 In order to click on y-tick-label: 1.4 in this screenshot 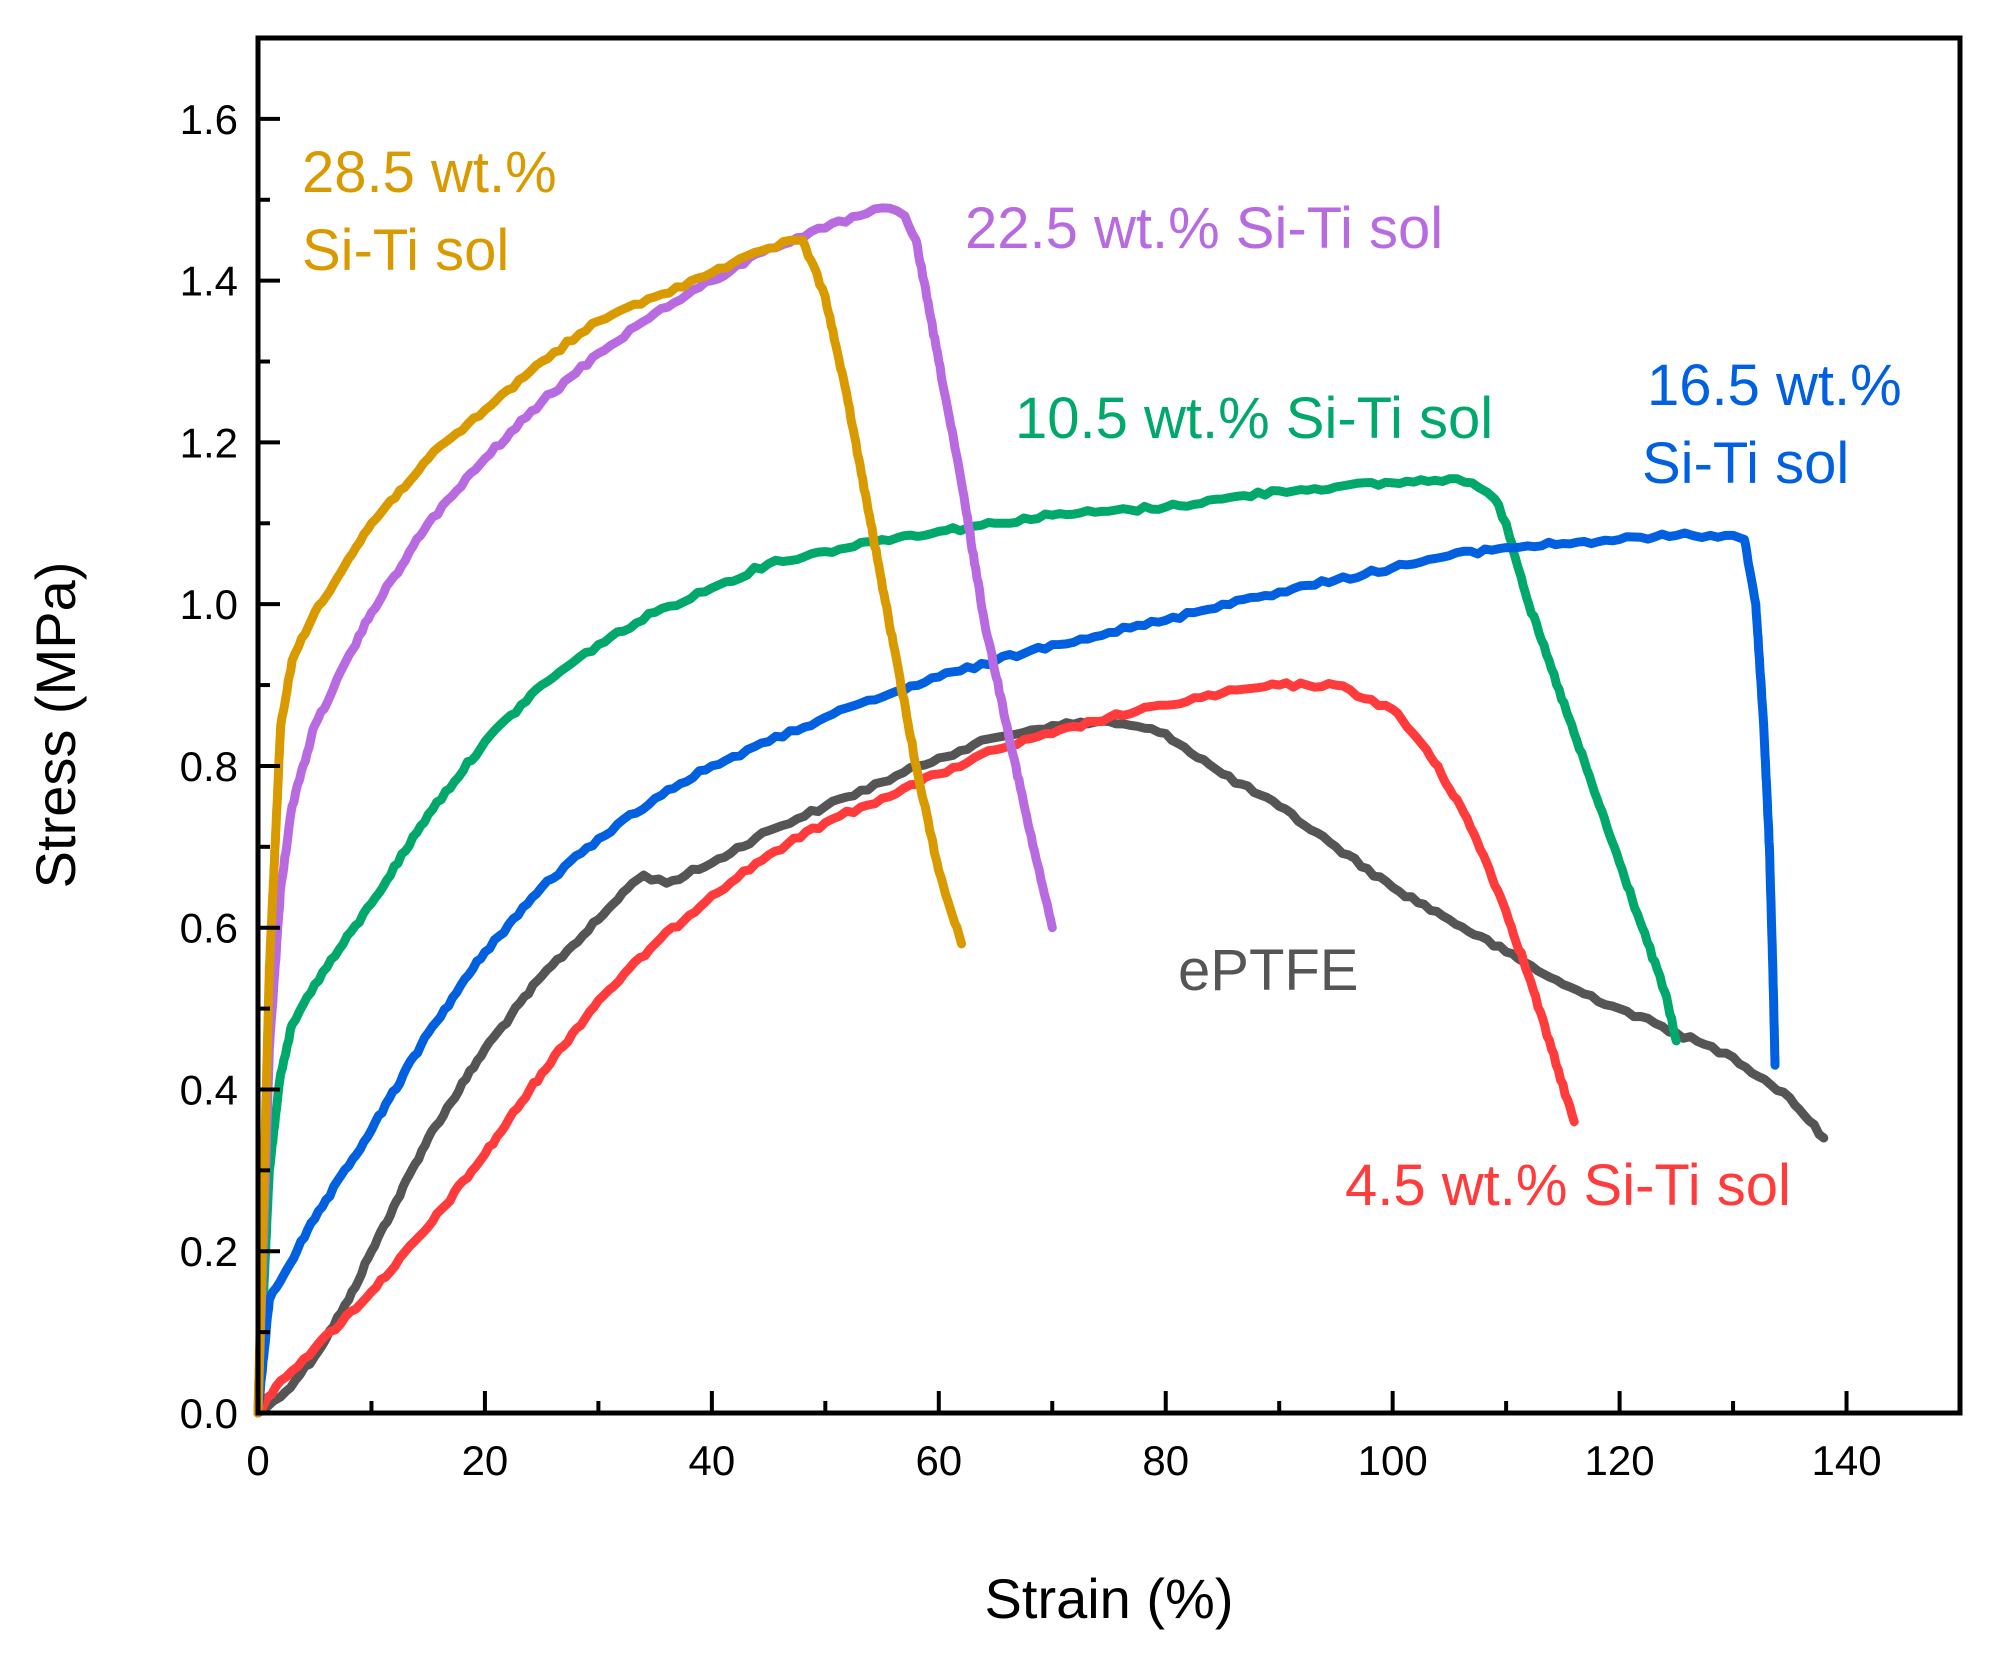, I will do `click(209, 281)`.